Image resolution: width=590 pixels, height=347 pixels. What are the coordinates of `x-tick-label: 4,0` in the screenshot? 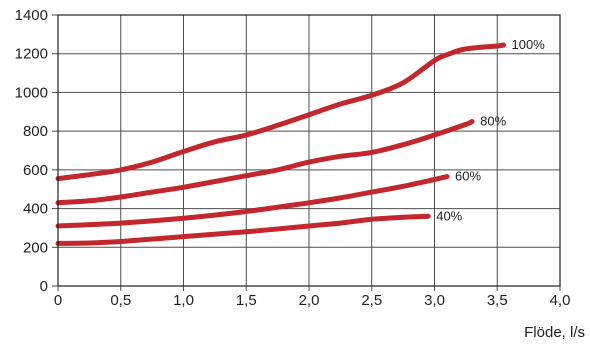 It's located at (560, 300).